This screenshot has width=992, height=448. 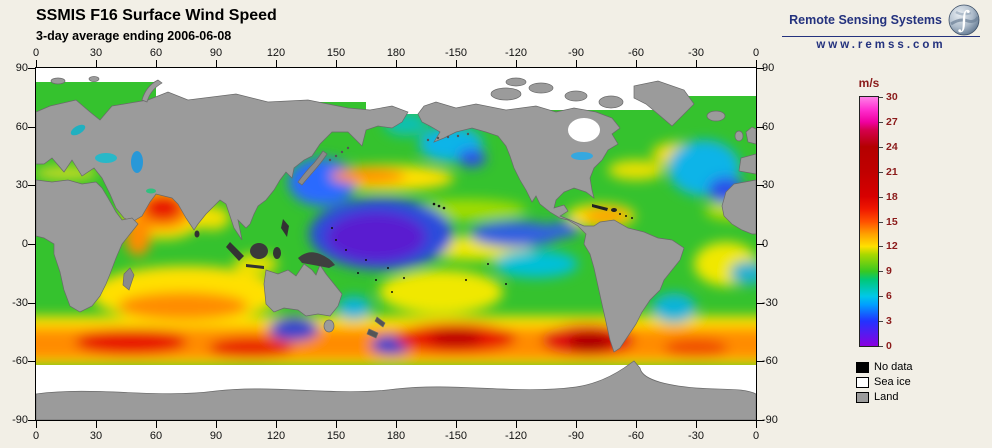 What do you see at coordinates (881, 36) in the screenshot?
I see `brand-divider` at bounding box center [881, 36].